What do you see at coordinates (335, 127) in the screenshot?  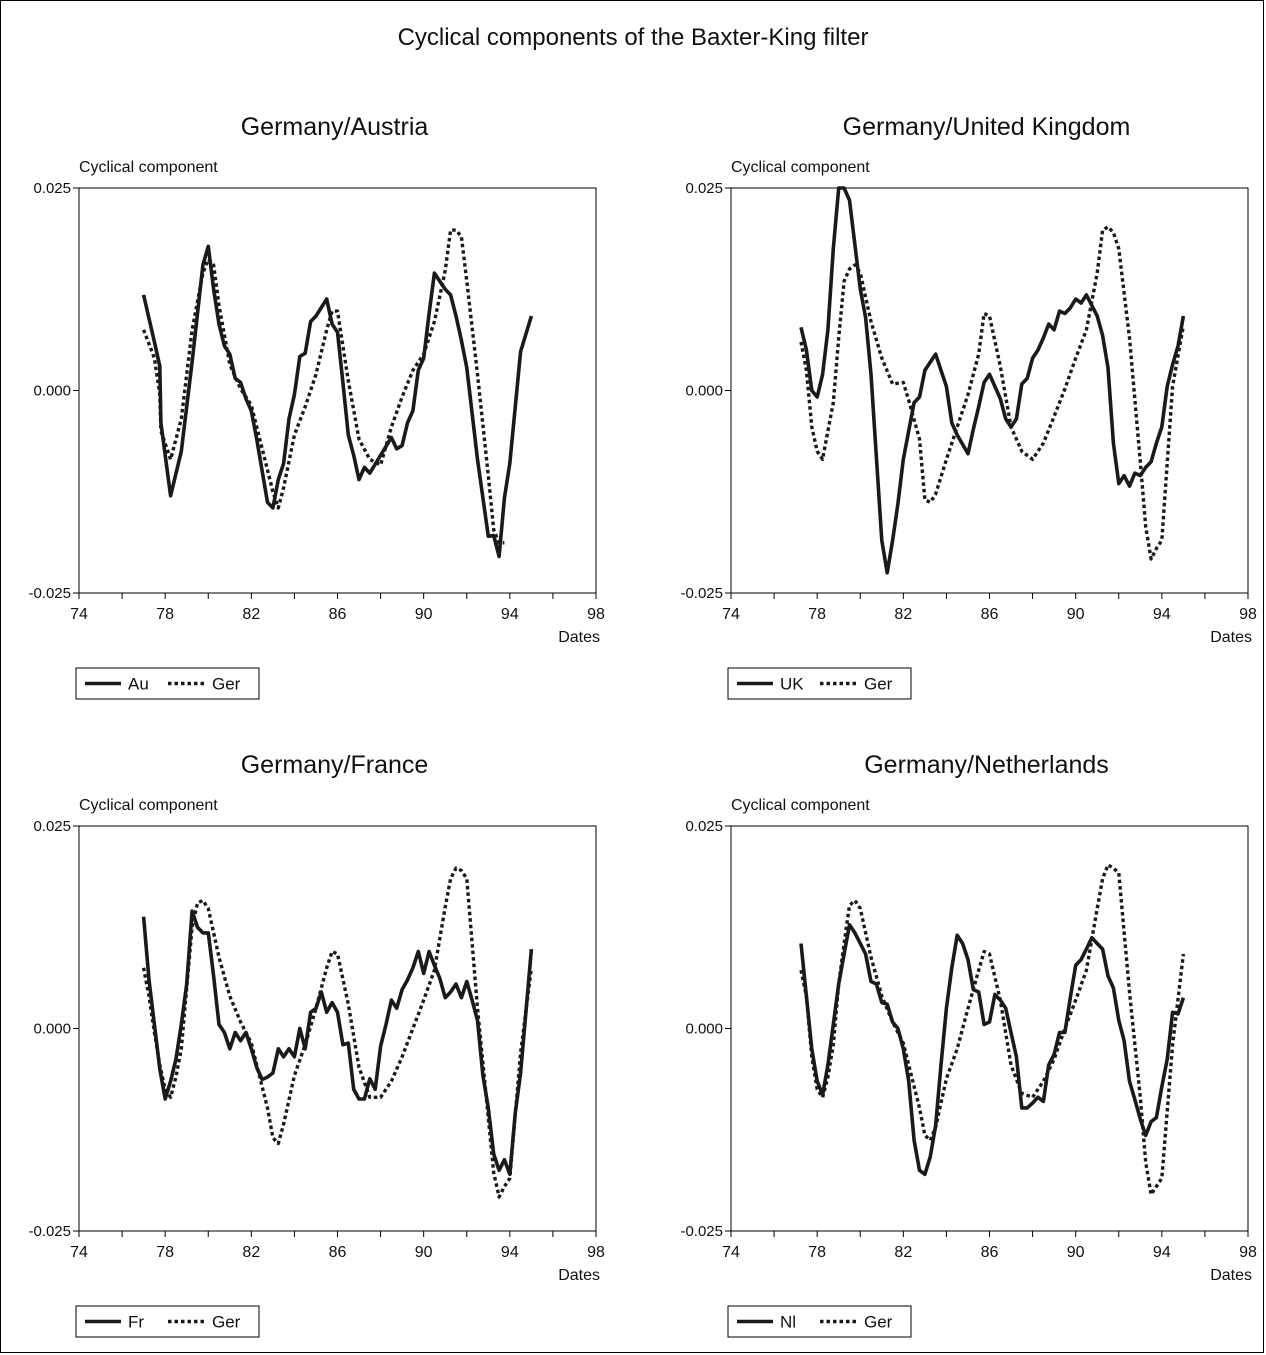 I see `chart-title: Germany/Austria` at bounding box center [335, 127].